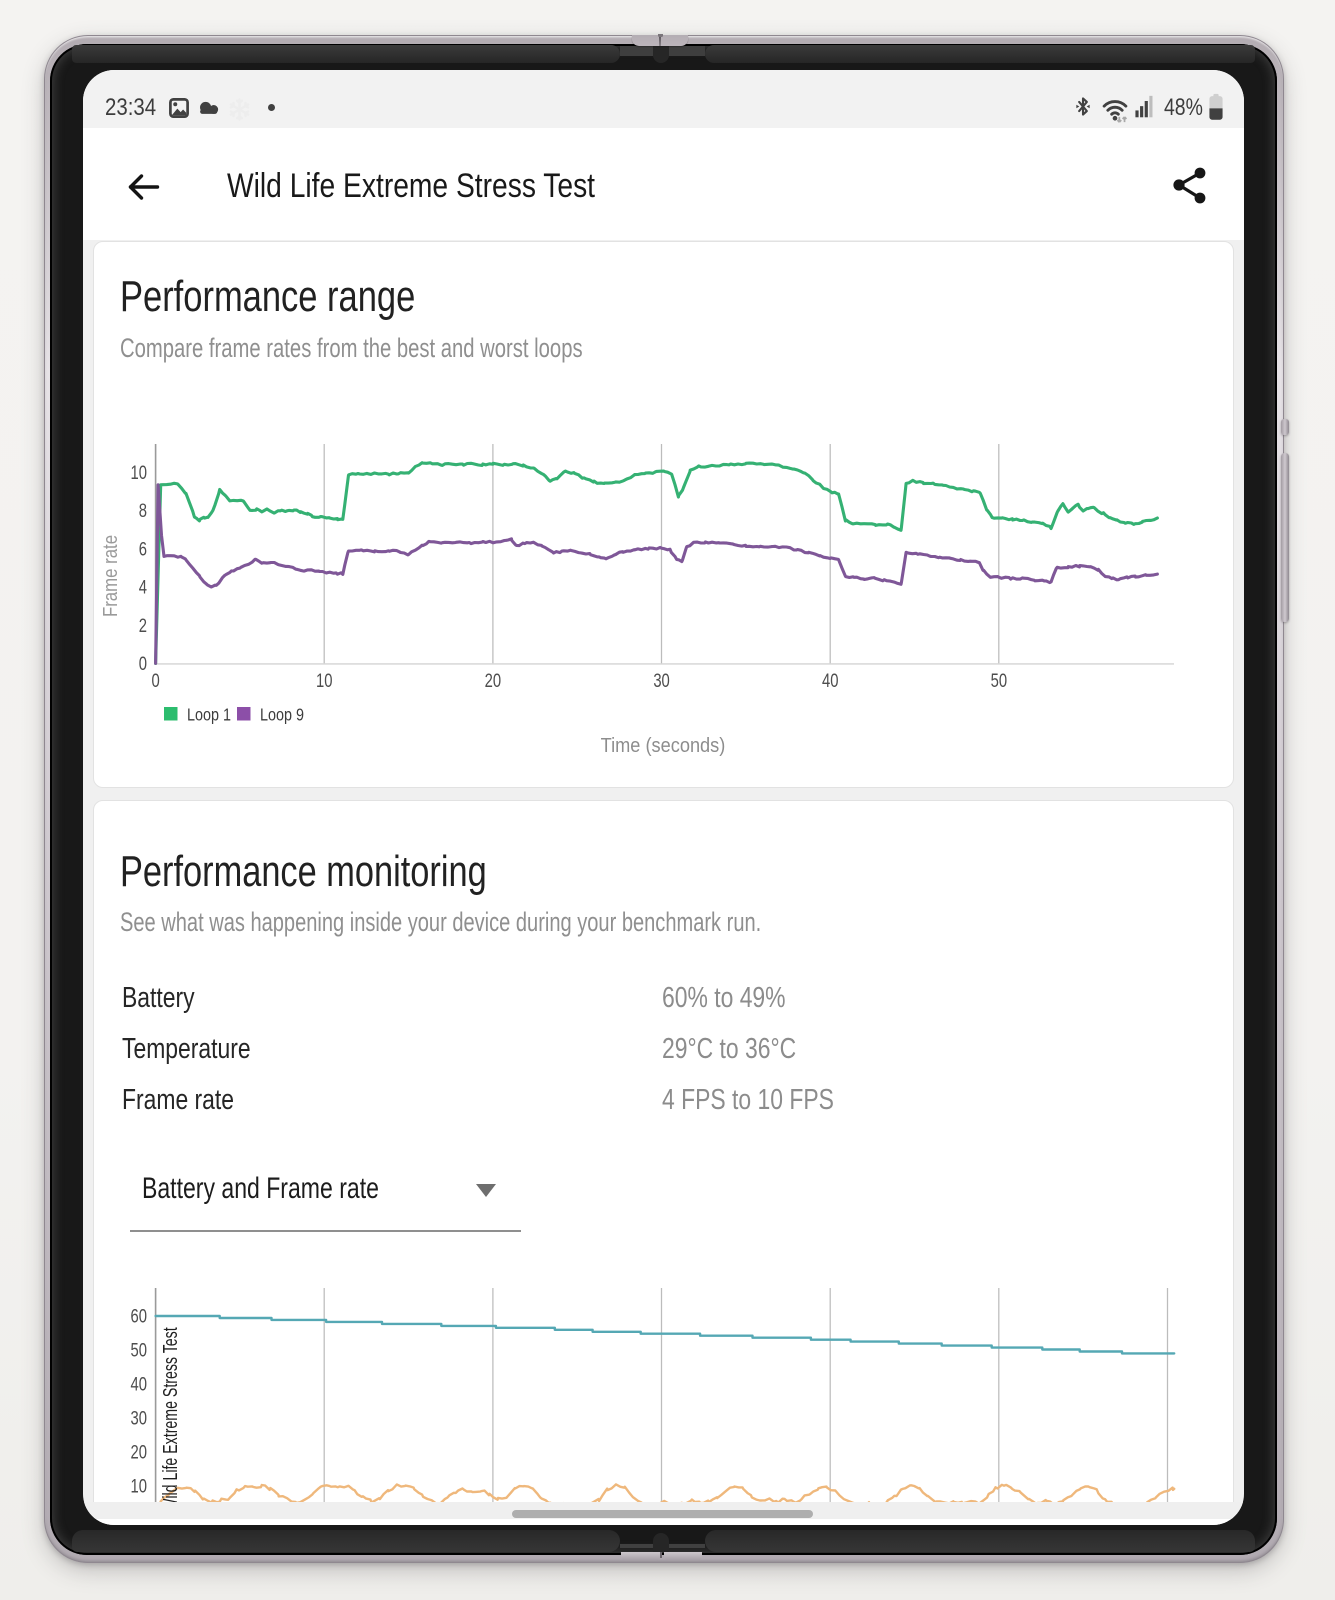 The width and height of the screenshot is (1335, 1600). I want to click on svg-text: Time (seconds), so click(663, 746).